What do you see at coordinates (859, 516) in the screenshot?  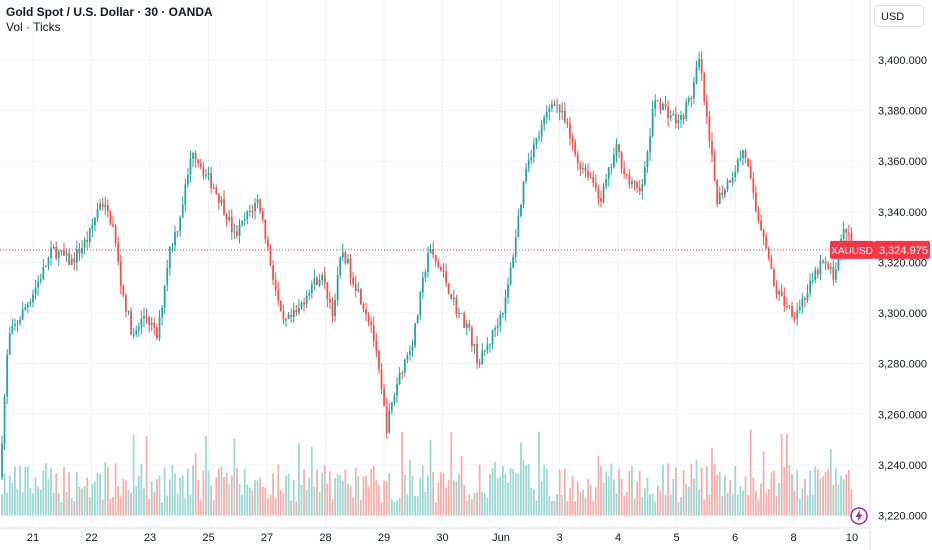 I see `lightning-icon` at bounding box center [859, 516].